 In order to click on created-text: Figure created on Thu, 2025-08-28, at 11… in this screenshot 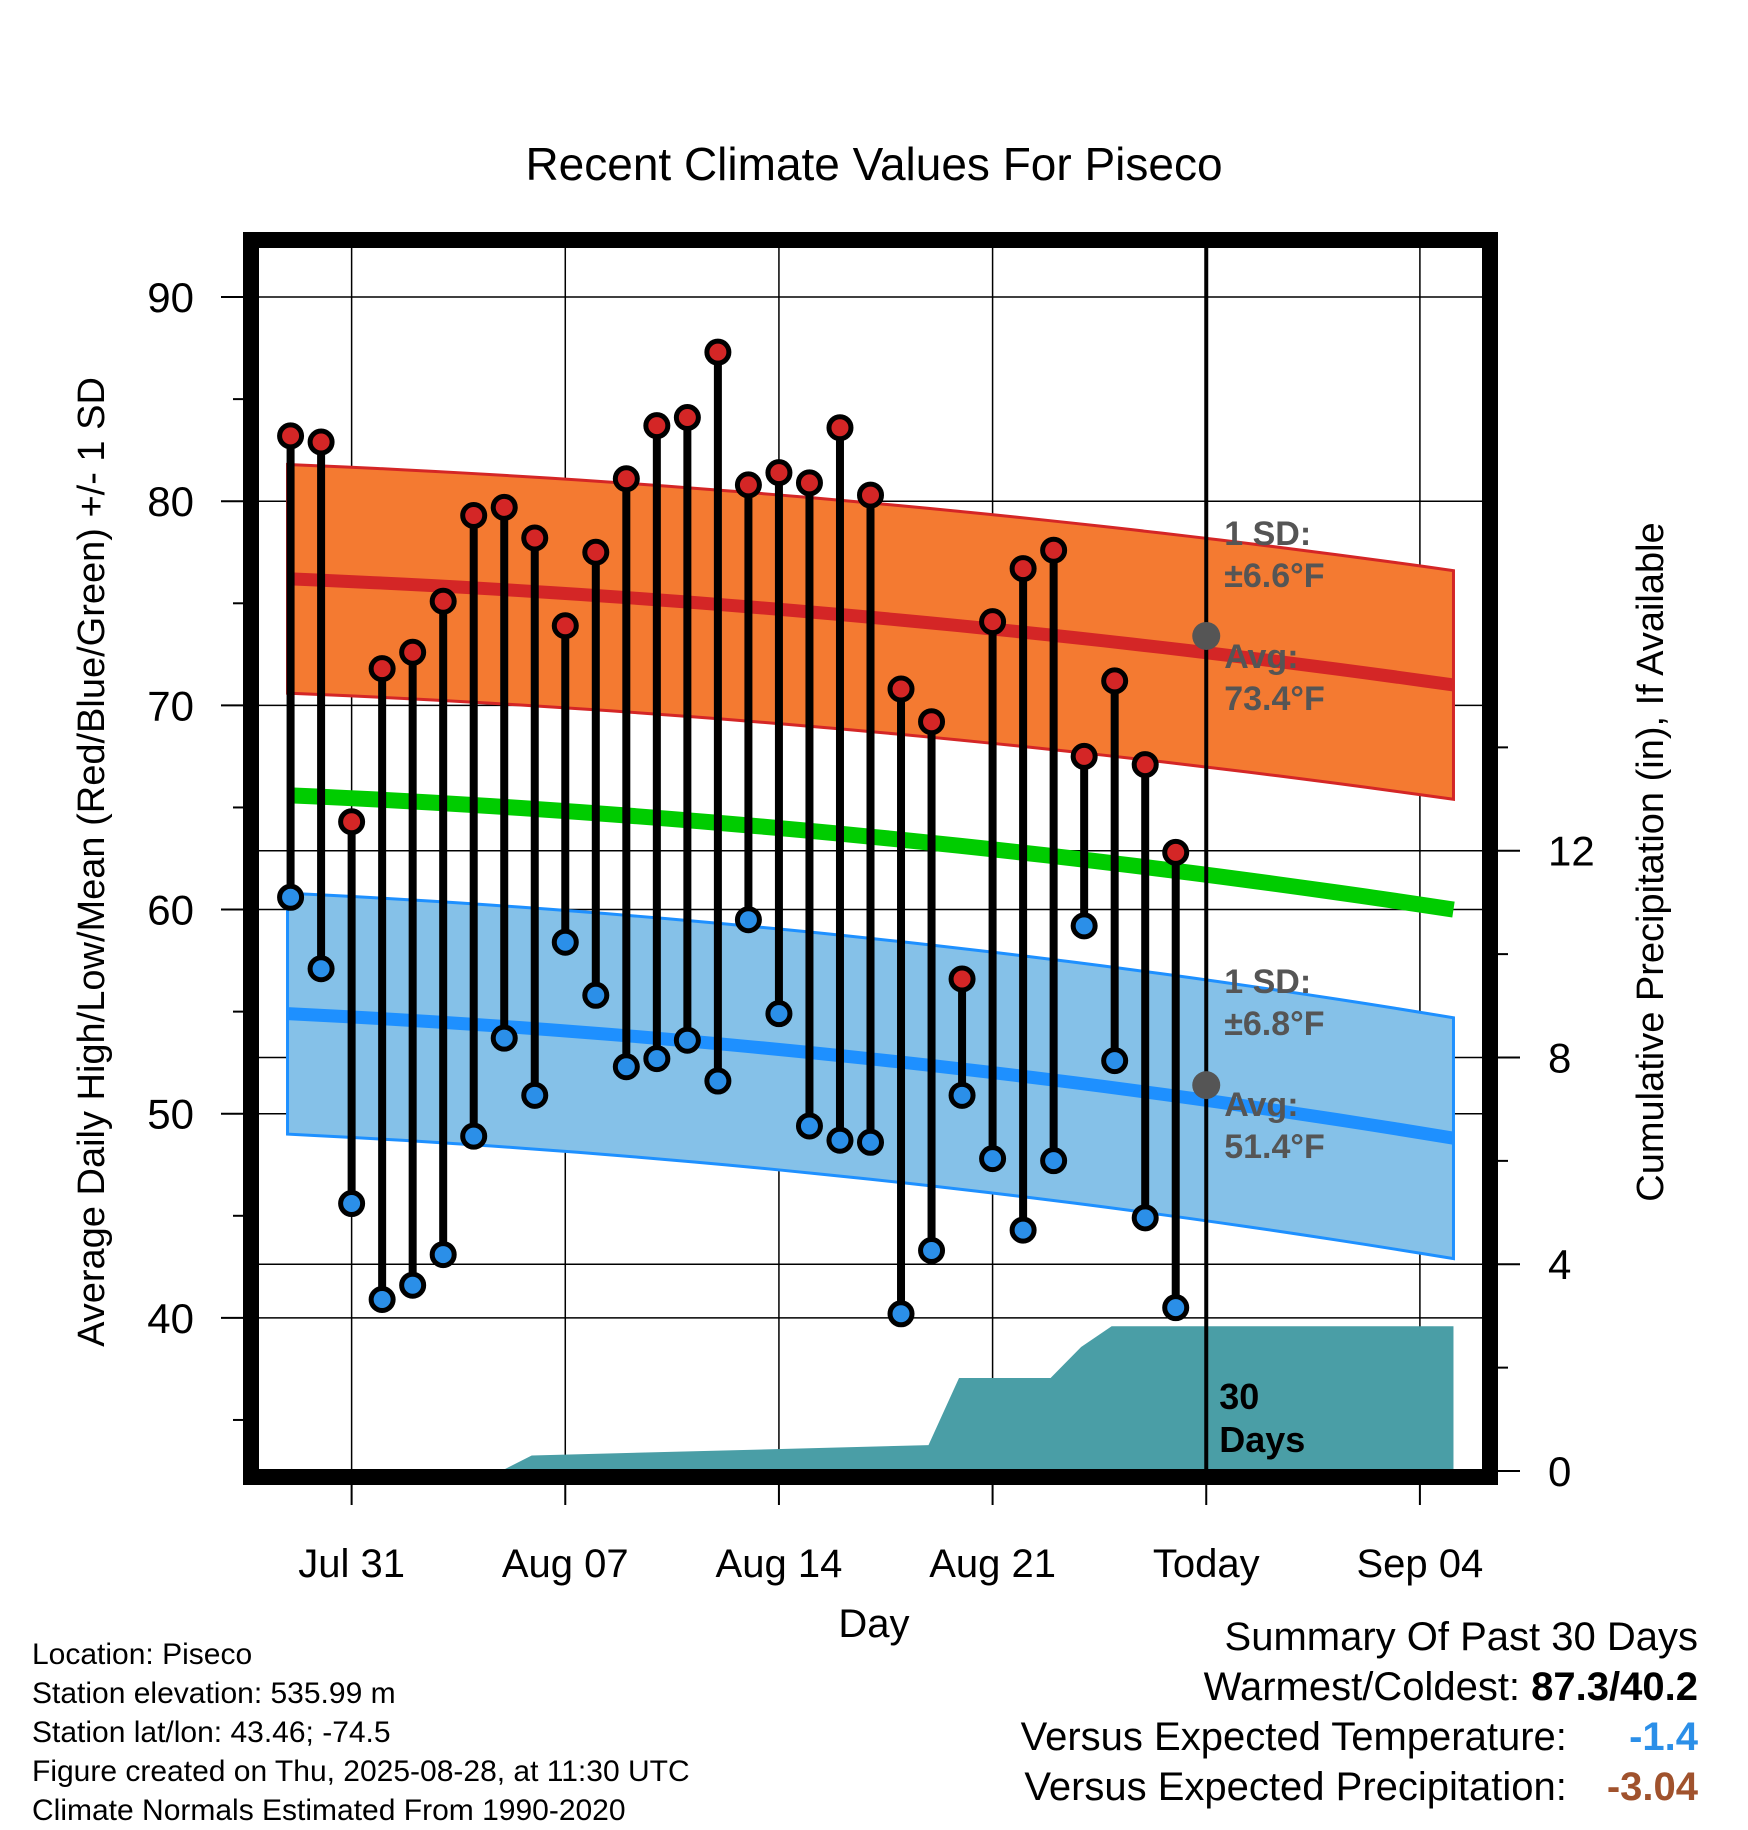, I will do `click(361, 1771)`.